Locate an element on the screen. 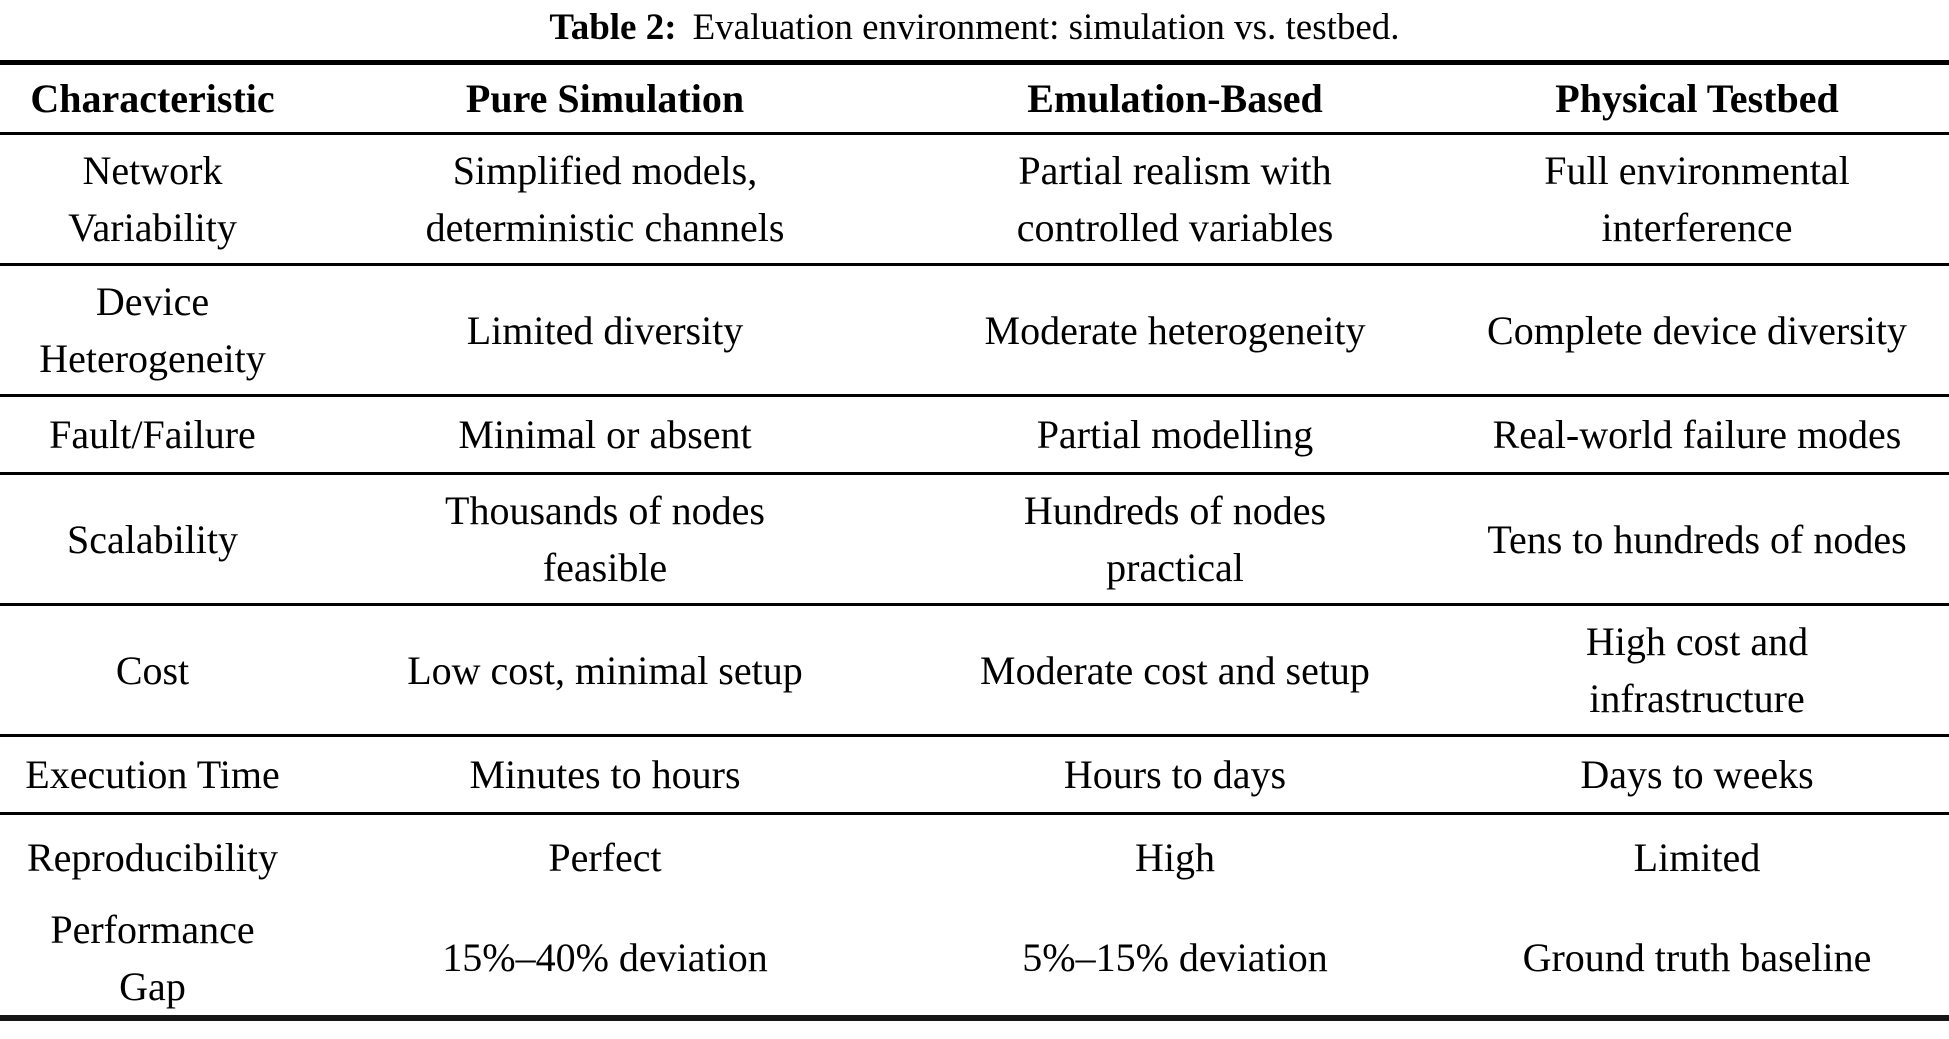 Image resolution: width=1949 pixels, height=1039 pixels. table-cell: 5%–15% deviation is located at coordinates (1175, 957).